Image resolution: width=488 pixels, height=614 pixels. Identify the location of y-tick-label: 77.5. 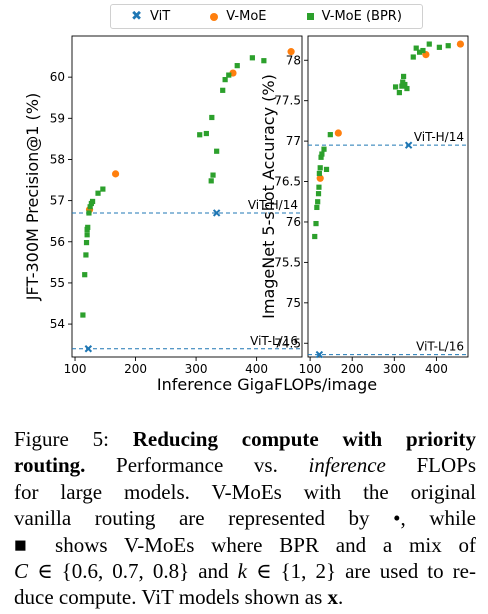
(287, 101).